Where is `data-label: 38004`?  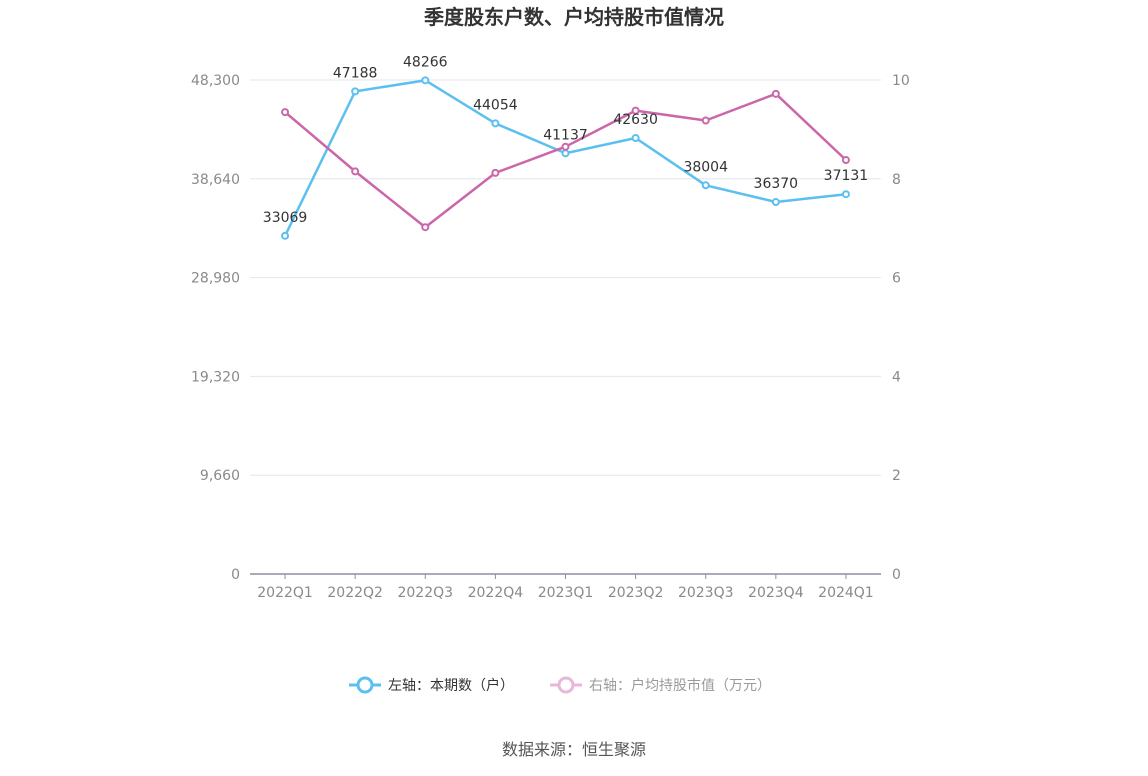
data-label: 38004 is located at coordinates (705, 167).